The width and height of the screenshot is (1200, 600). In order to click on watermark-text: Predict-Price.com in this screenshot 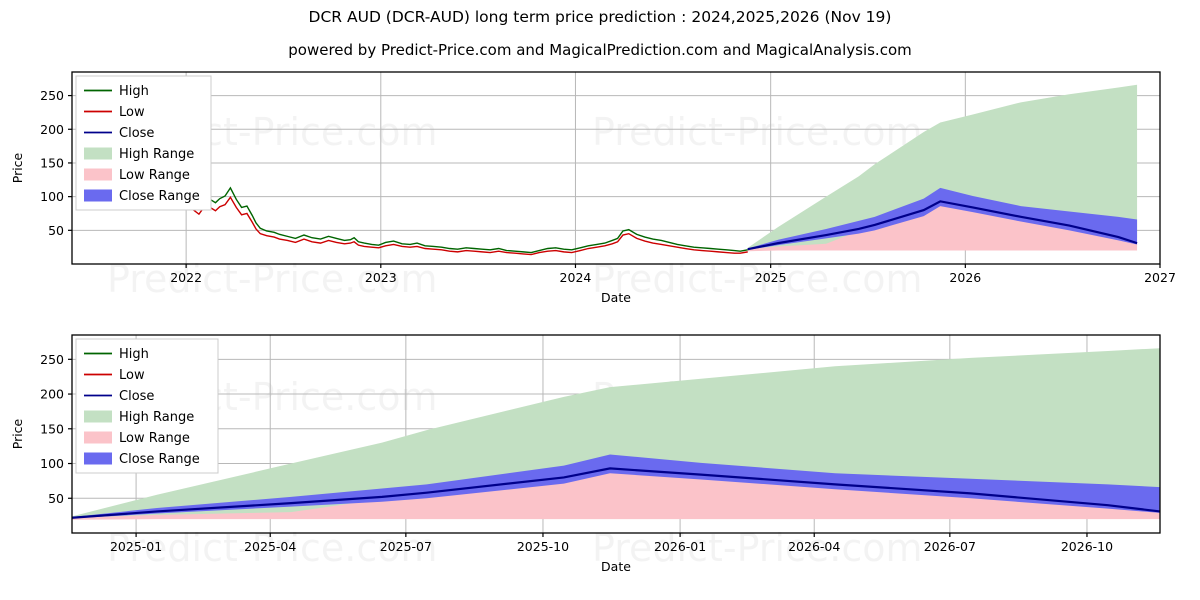, I will do `click(757, 132)`.